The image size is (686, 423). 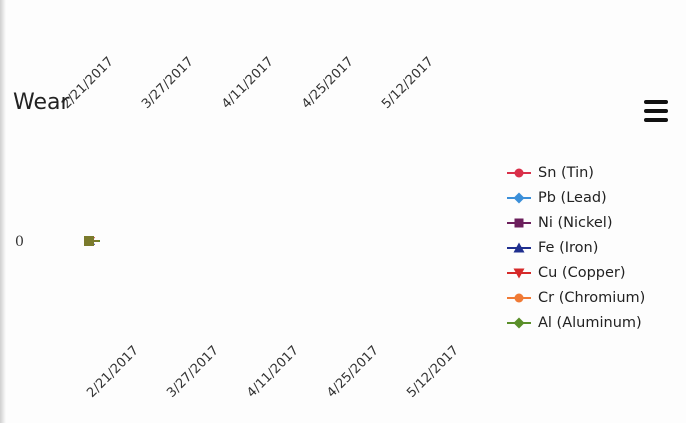 What do you see at coordinates (566, 172) in the screenshot?
I see `legend-label: Sn (Tin)` at bounding box center [566, 172].